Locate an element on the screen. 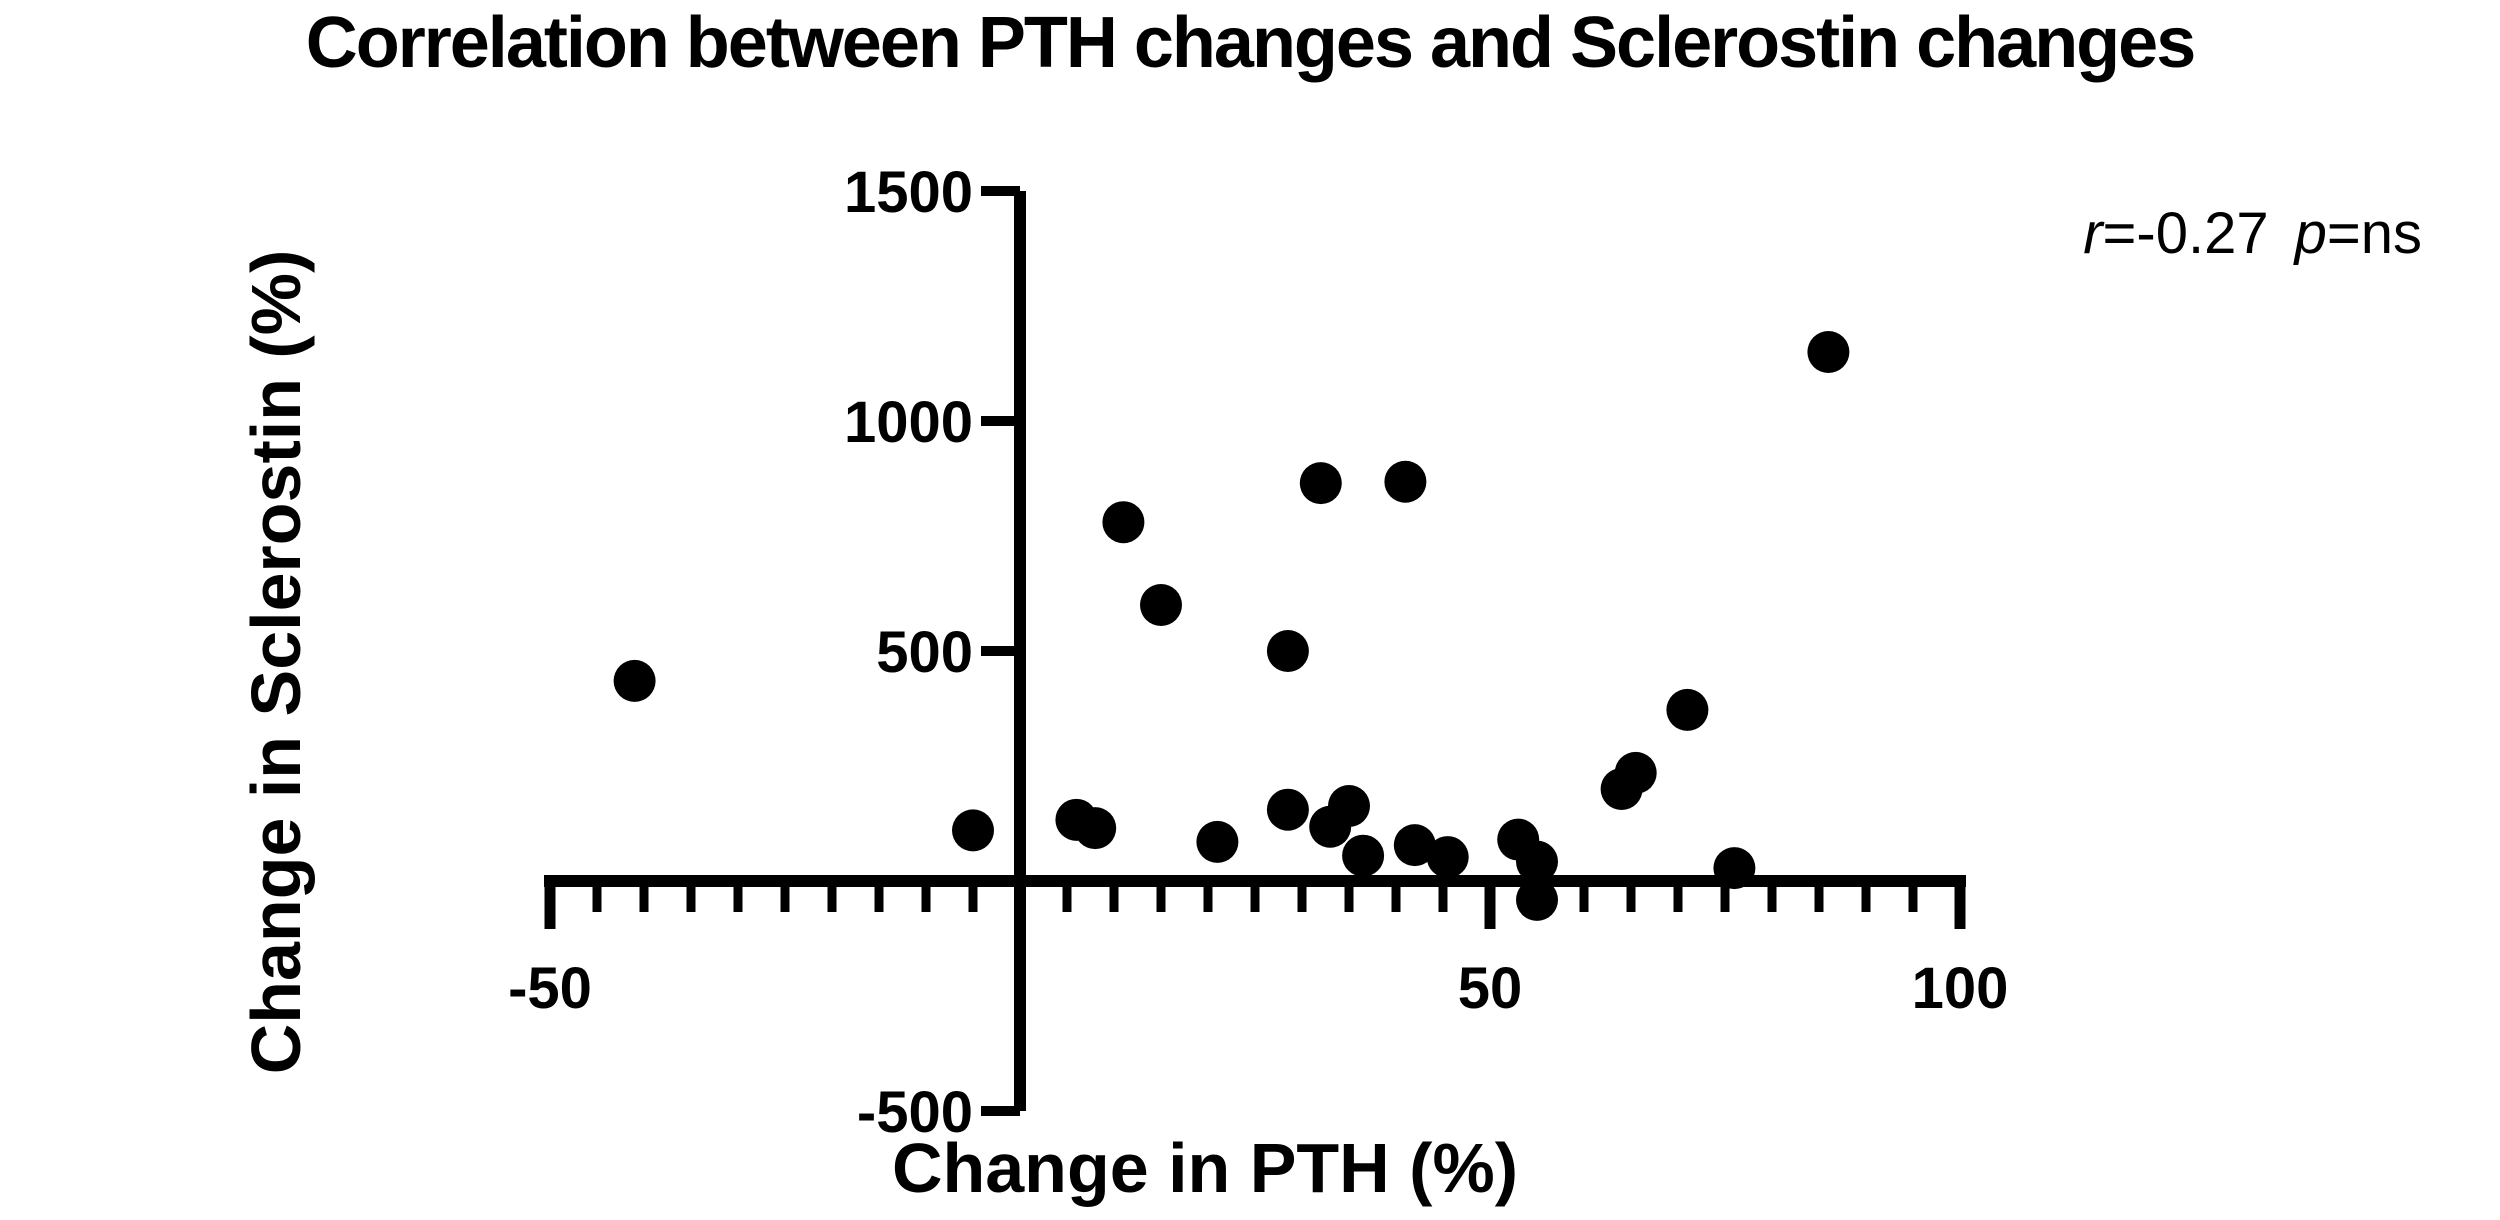 This screenshot has height=1220, width=2500. x-tick-label: 100 is located at coordinates (1960, 988).